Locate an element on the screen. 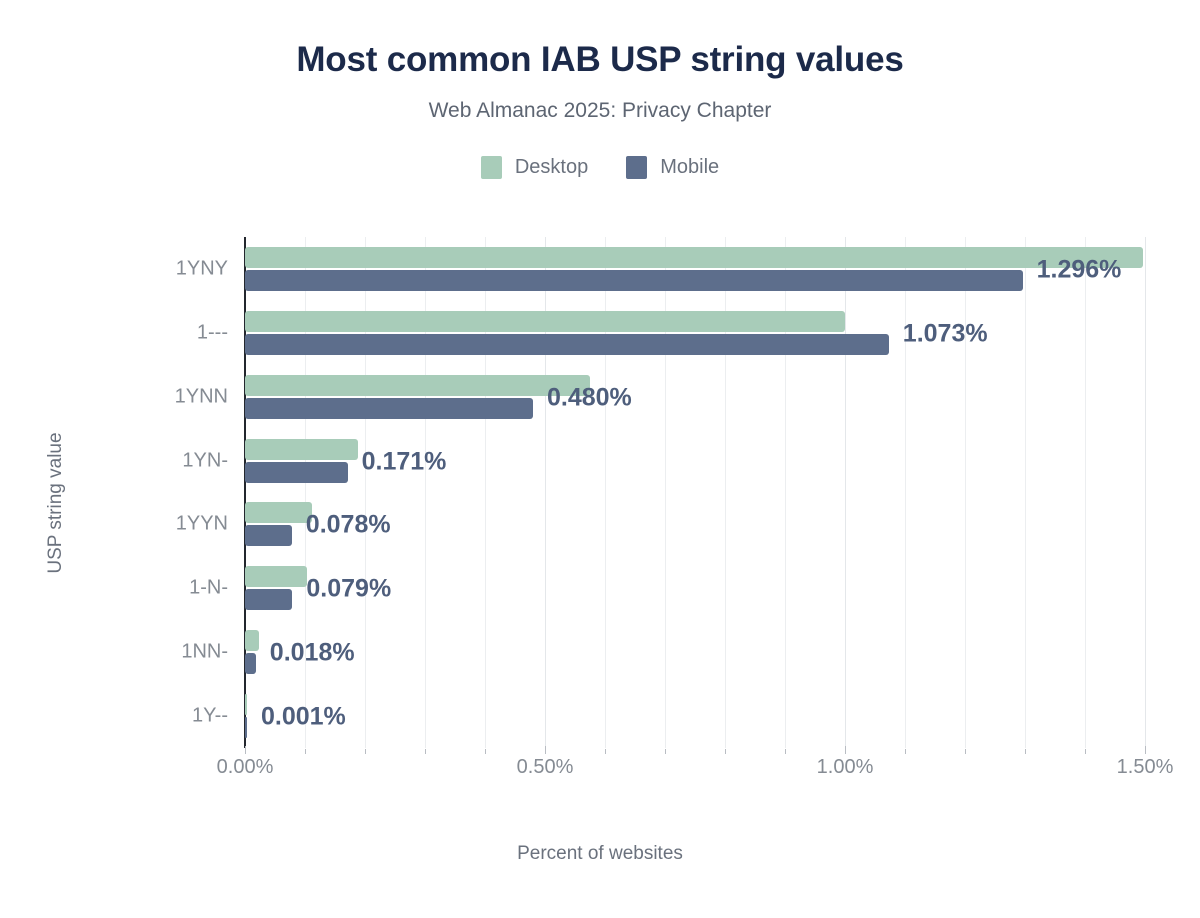  y-axis-label-1Y--: 1Y-- is located at coordinates (210, 715).